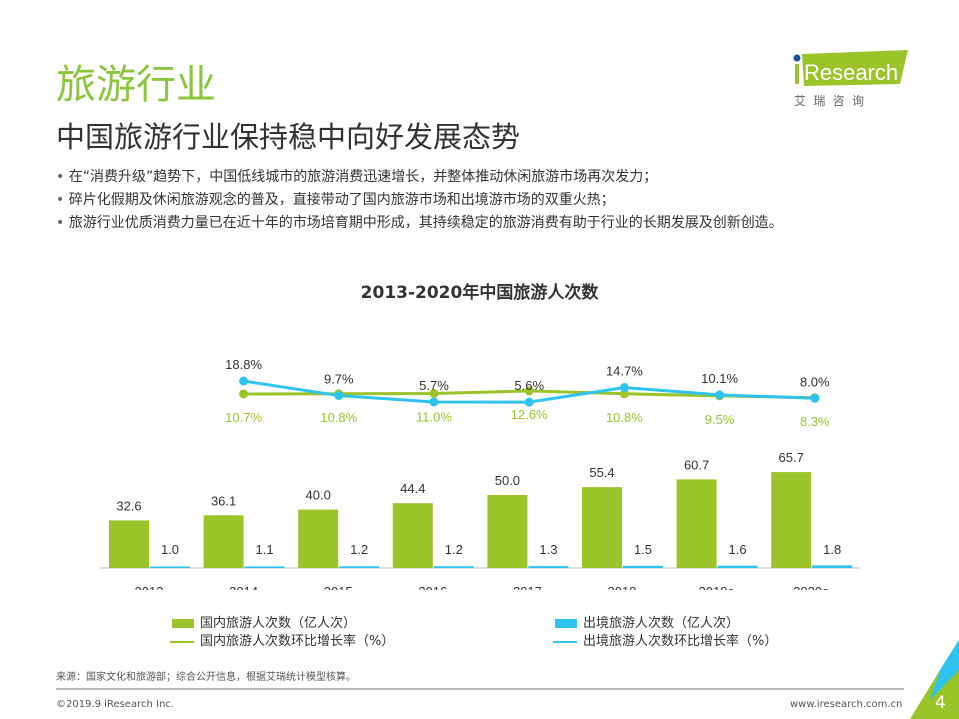 The width and height of the screenshot is (959, 719). Describe the element at coordinates (288, 137) in the screenshot. I see `page-title: 中国旅游行业保持稳中向好发展态势` at that location.